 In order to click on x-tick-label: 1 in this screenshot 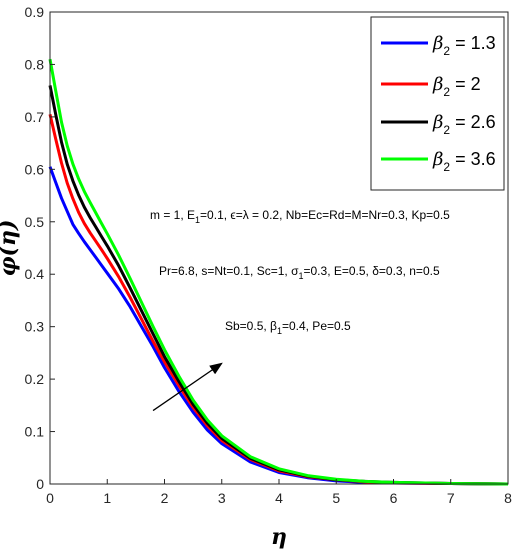, I will do `click(107, 498)`.